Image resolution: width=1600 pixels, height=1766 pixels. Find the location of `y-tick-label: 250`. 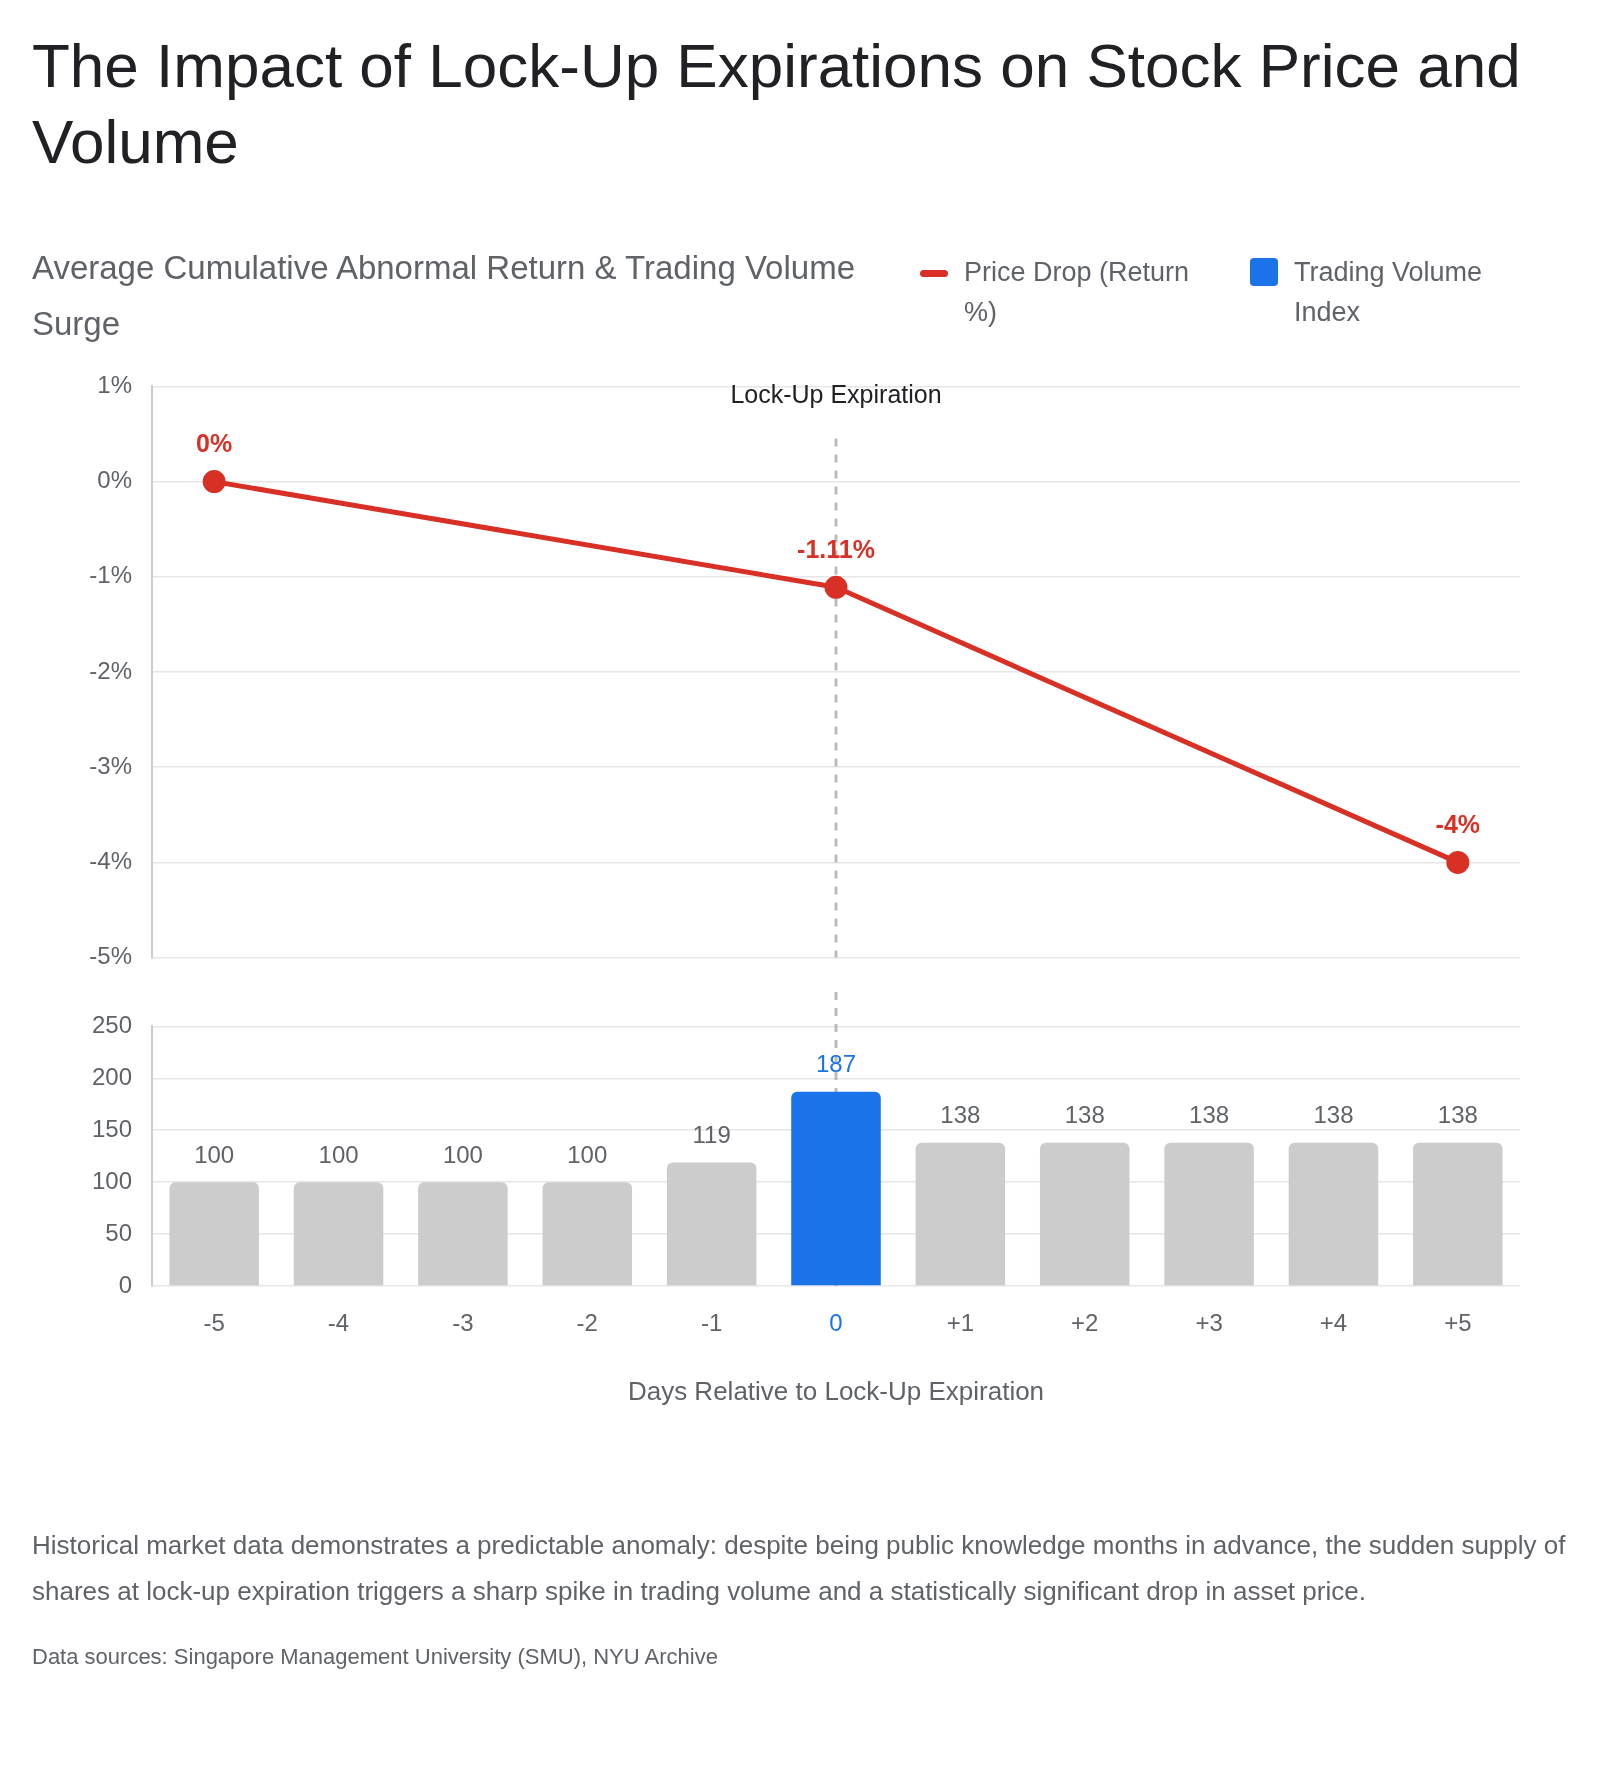

y-tick-label: 250 is located at coordinates (111, 1025).